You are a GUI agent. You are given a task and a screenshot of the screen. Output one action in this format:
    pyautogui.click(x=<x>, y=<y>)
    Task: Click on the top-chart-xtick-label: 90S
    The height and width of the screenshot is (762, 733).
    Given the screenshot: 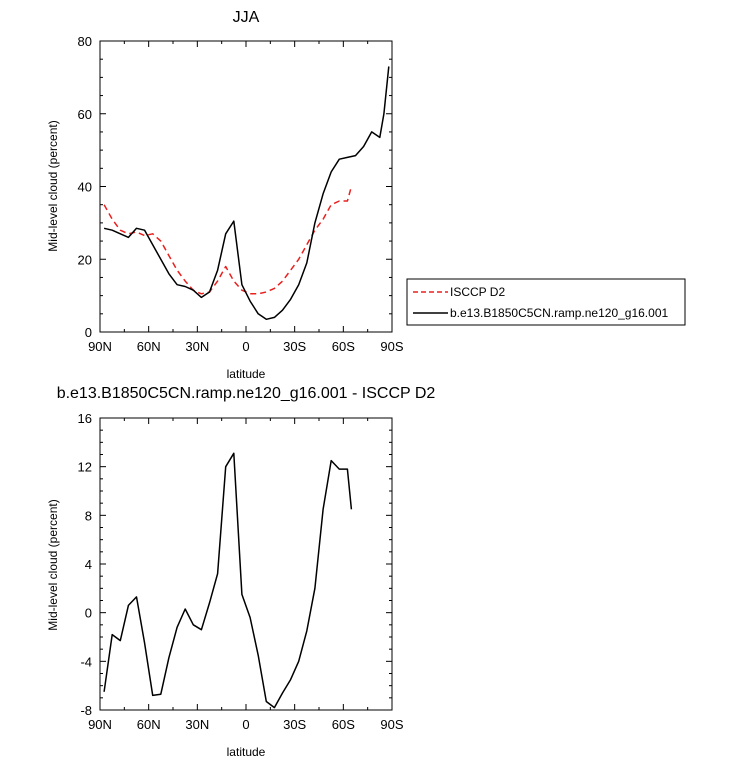 What is the action you would take?
    pyautogui.click(x=391, y=346)
    